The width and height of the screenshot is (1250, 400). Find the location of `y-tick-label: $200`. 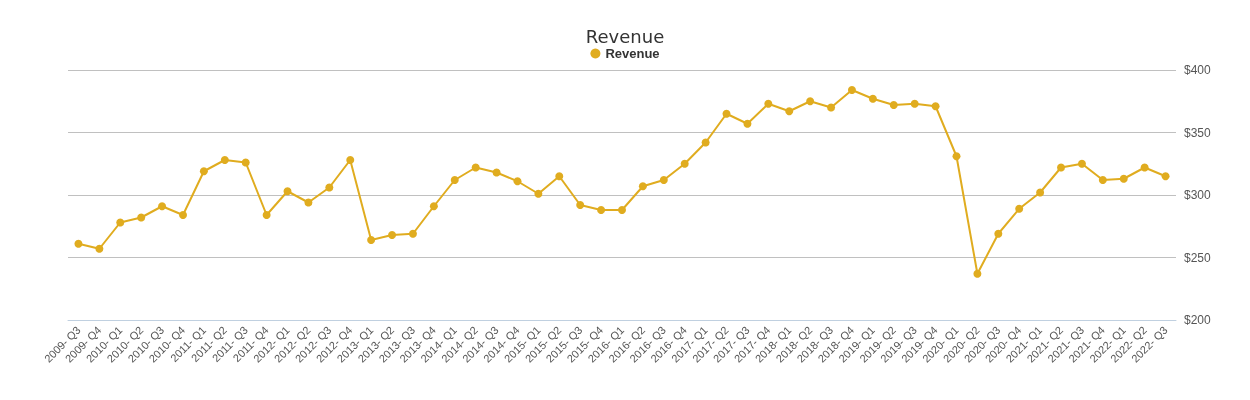

y-tick-label: $200 is located at coordinates (1198, 320).